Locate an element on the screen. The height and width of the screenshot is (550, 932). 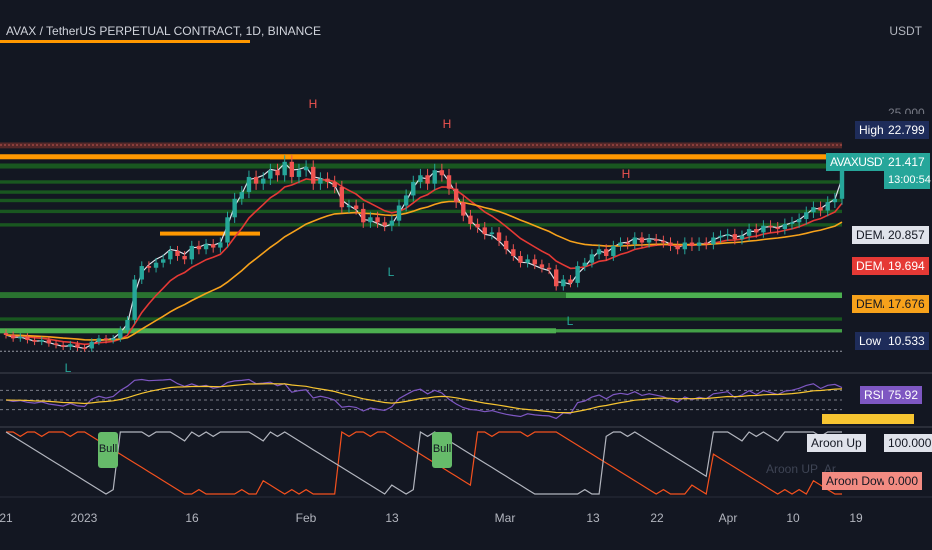
resistance-band is located at coordinates (556, 157).